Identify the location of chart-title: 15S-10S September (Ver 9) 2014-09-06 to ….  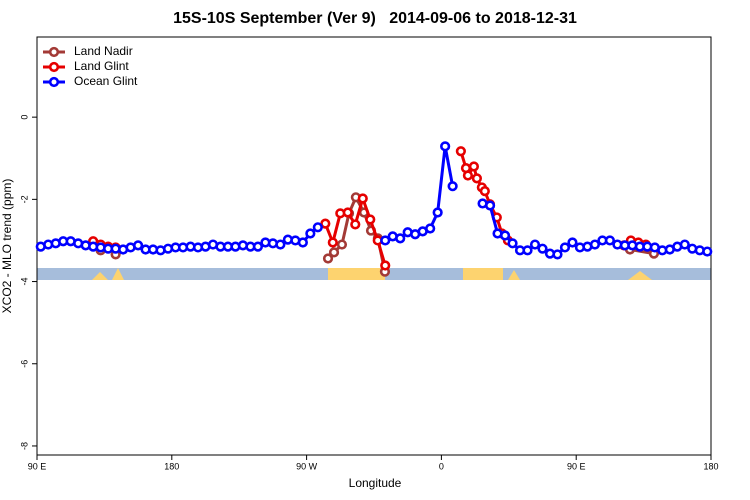
(375, 18).